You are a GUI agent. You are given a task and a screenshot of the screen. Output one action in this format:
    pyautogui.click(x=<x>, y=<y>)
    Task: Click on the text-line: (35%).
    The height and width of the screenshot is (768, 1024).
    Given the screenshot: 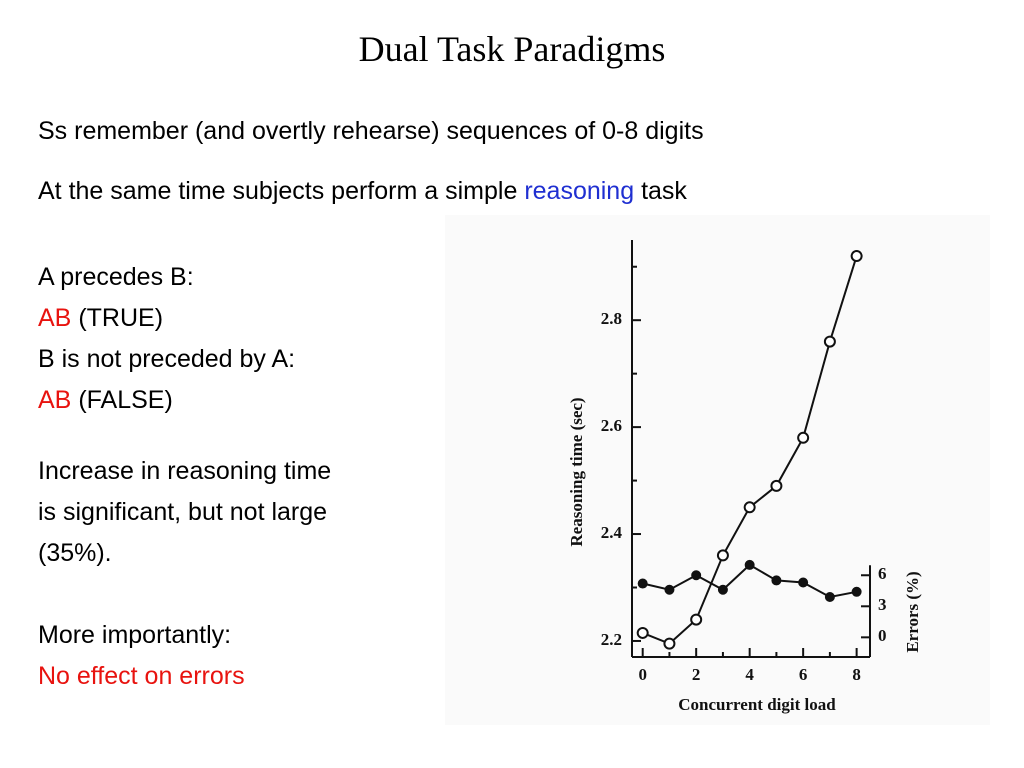 What is the action you would take?
    pyautogui.click(x=75, y=553)
    